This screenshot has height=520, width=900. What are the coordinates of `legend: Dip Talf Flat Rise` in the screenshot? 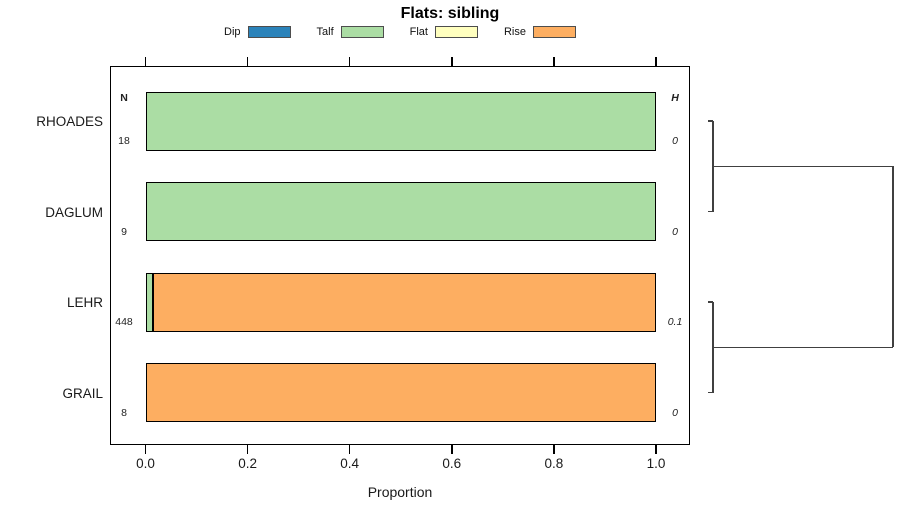 It's located at (400, 32).